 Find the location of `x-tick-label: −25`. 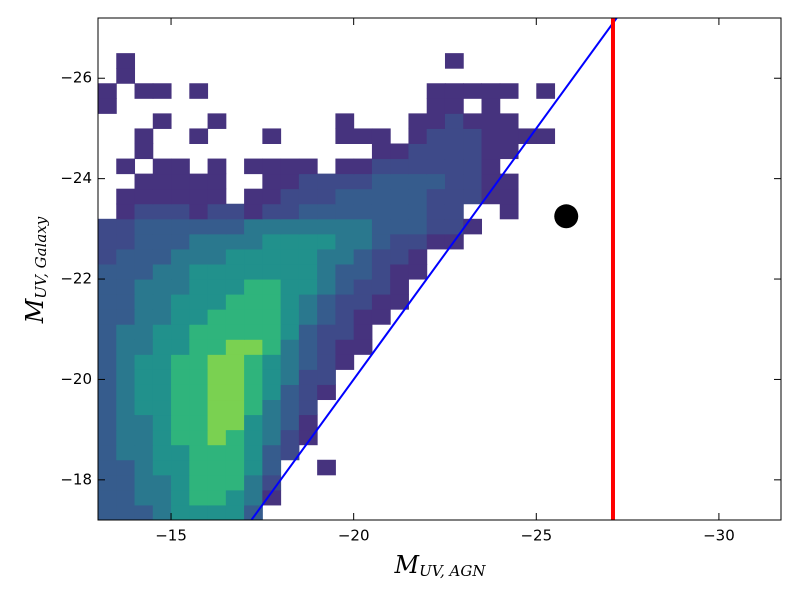

x-tick-label: −25 is located at coordinates (536, 536).